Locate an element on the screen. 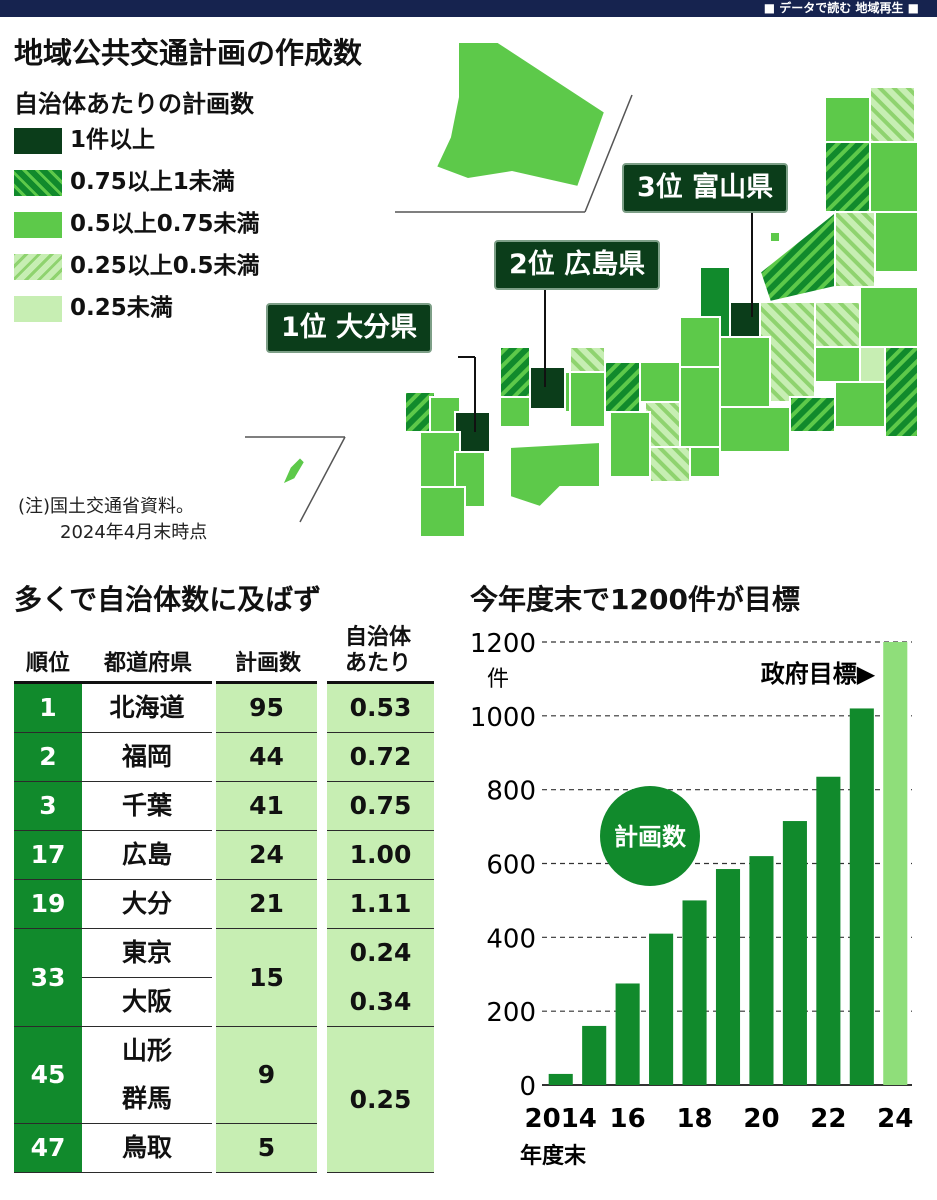  series-label: 計画数 is located at coordinates (650, 837).